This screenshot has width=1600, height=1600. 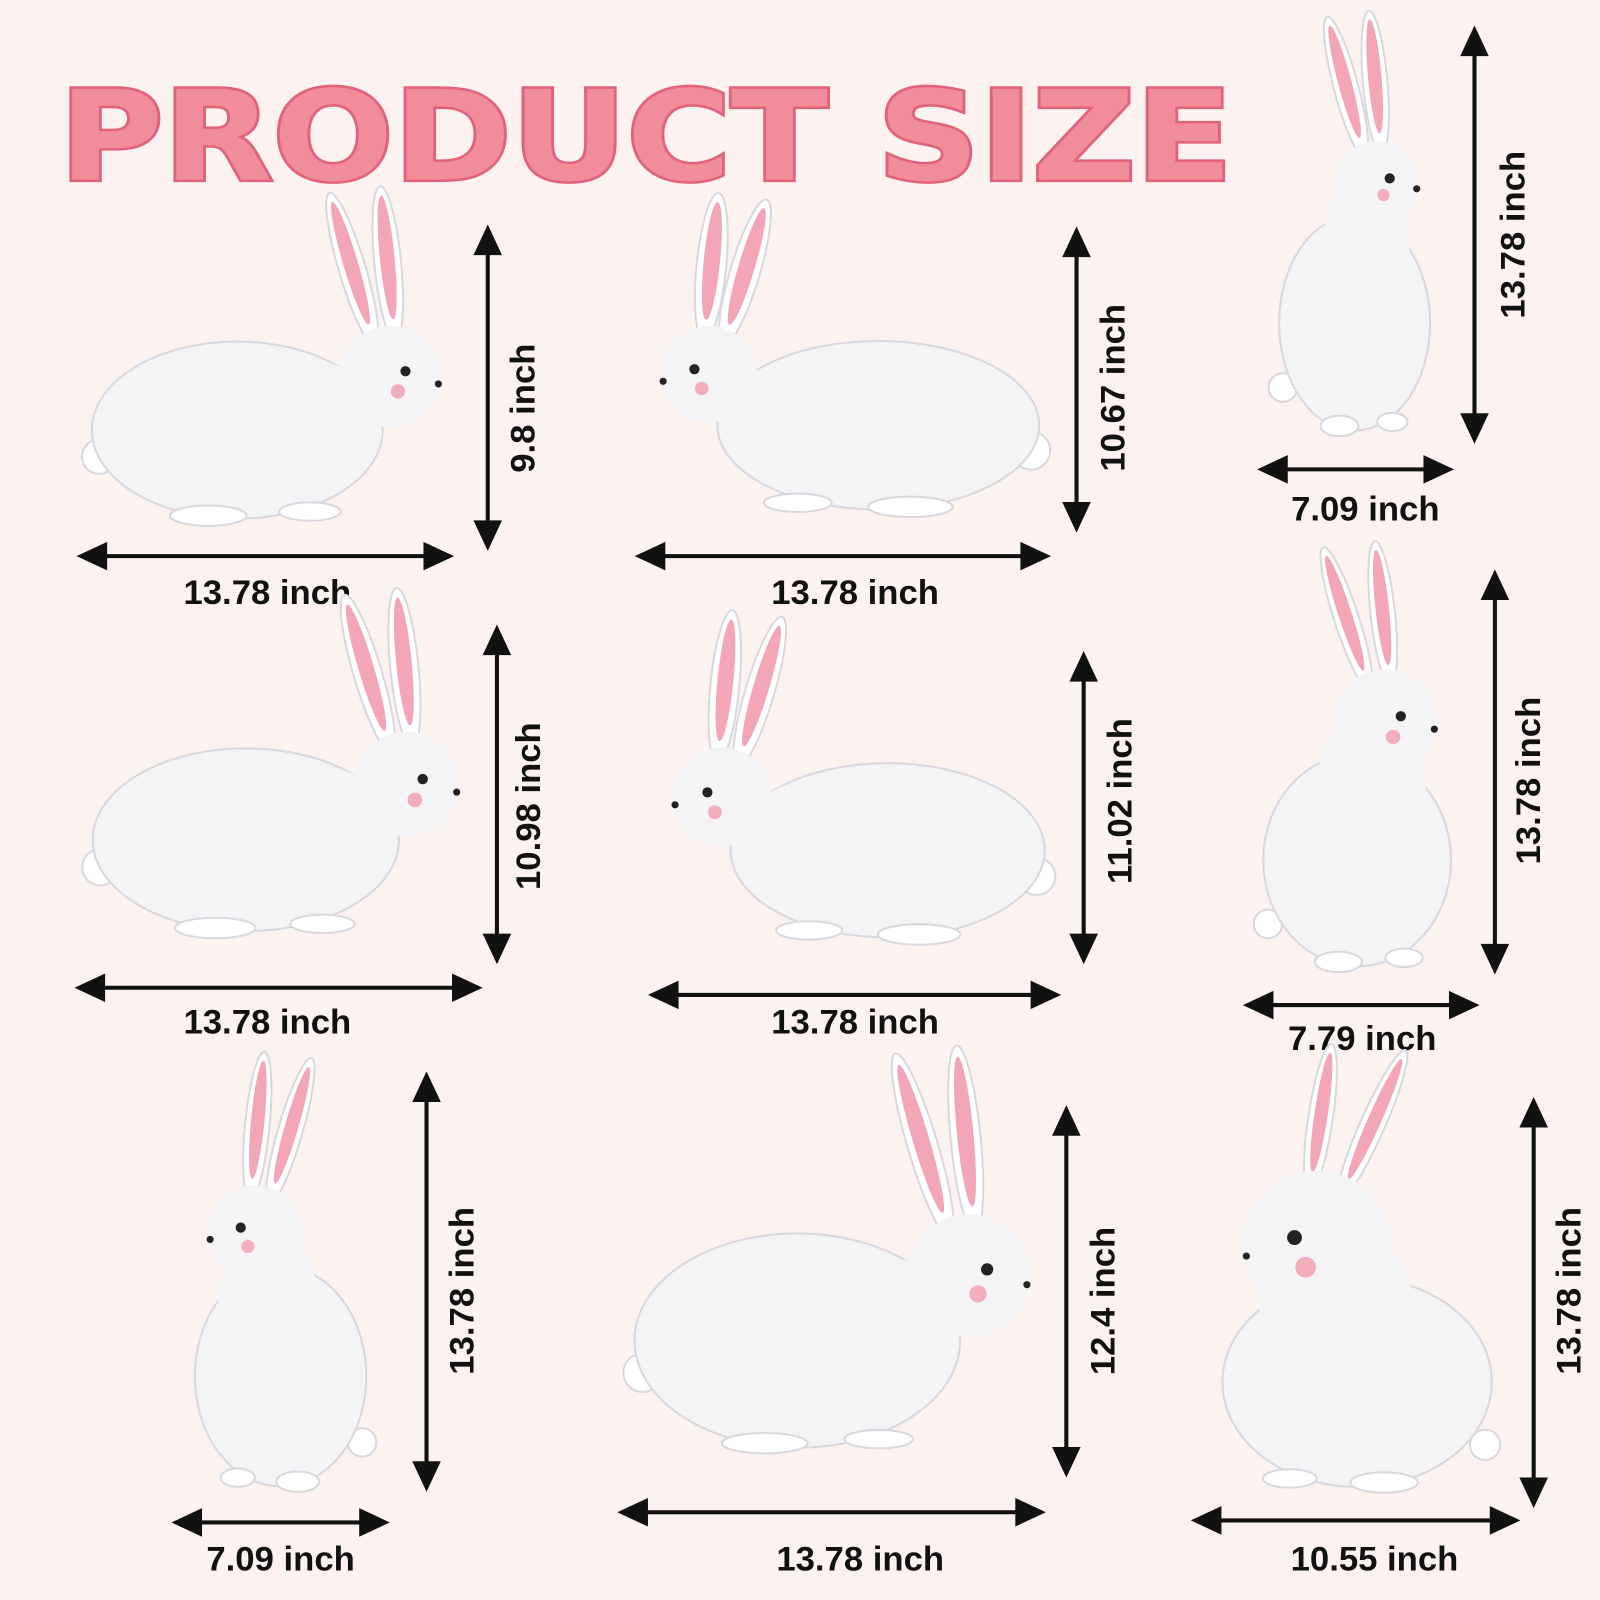 What do you see at coordinates (1362, 1039) in the screenshot?
I see `width-label: 7.79 inch` at bounding box center [1362, 1039].